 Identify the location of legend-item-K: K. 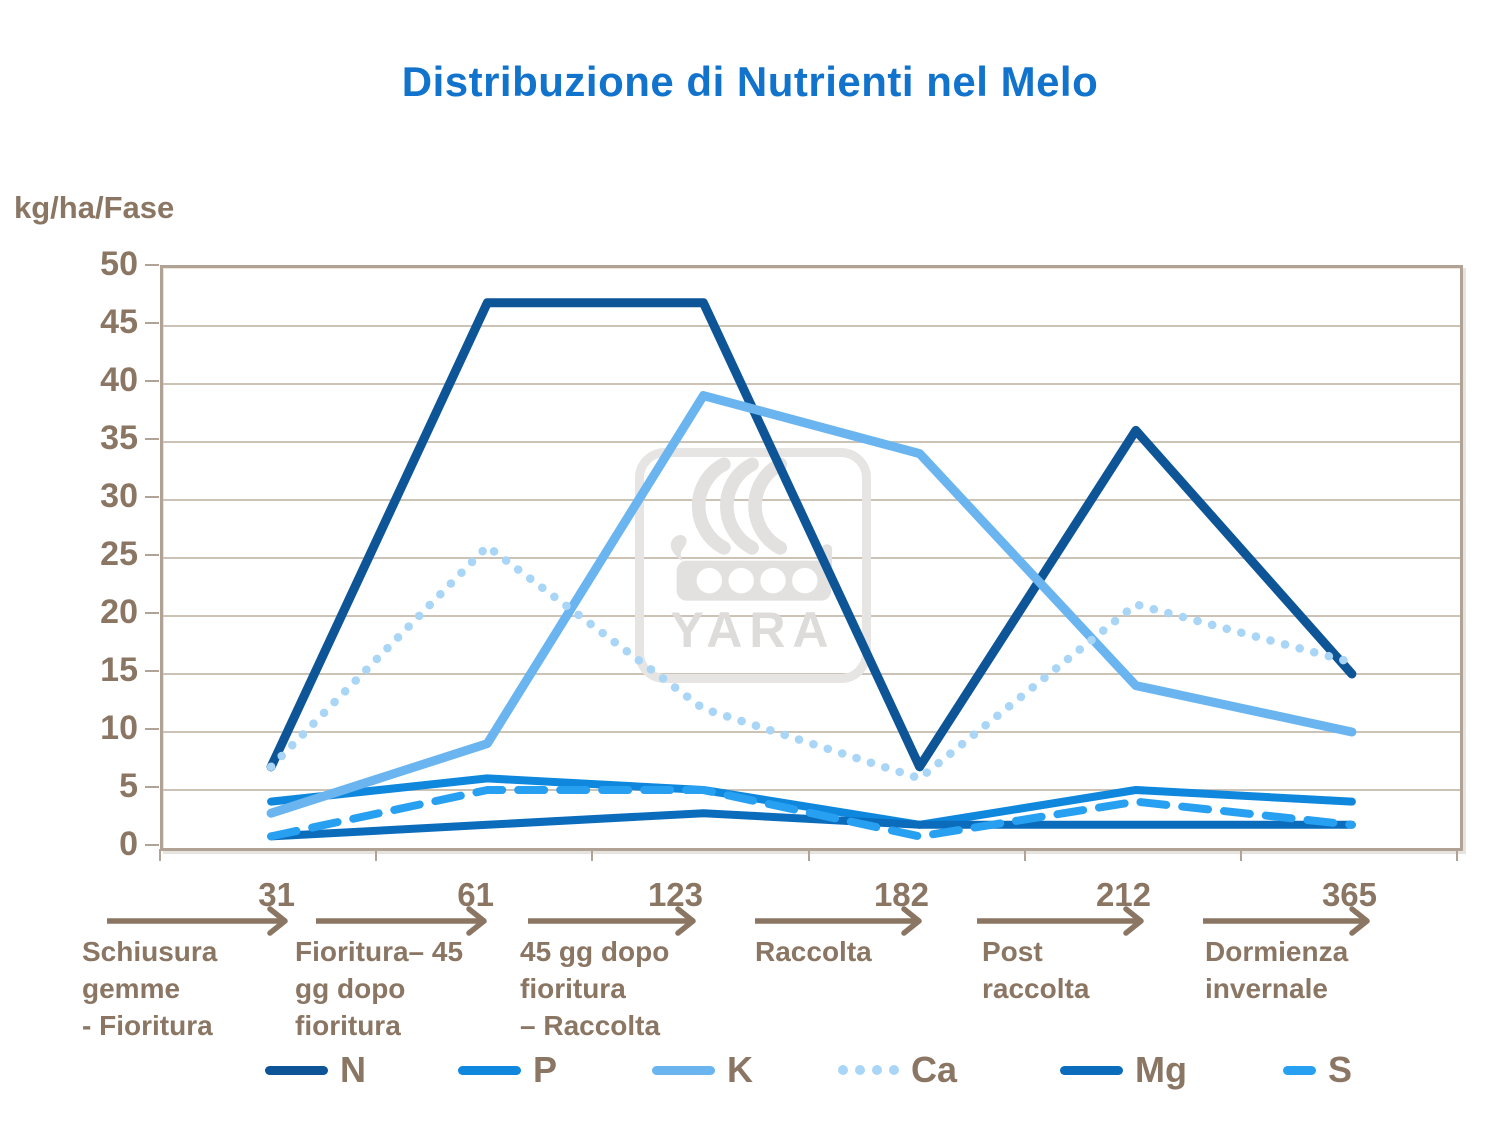
(702, 1070).